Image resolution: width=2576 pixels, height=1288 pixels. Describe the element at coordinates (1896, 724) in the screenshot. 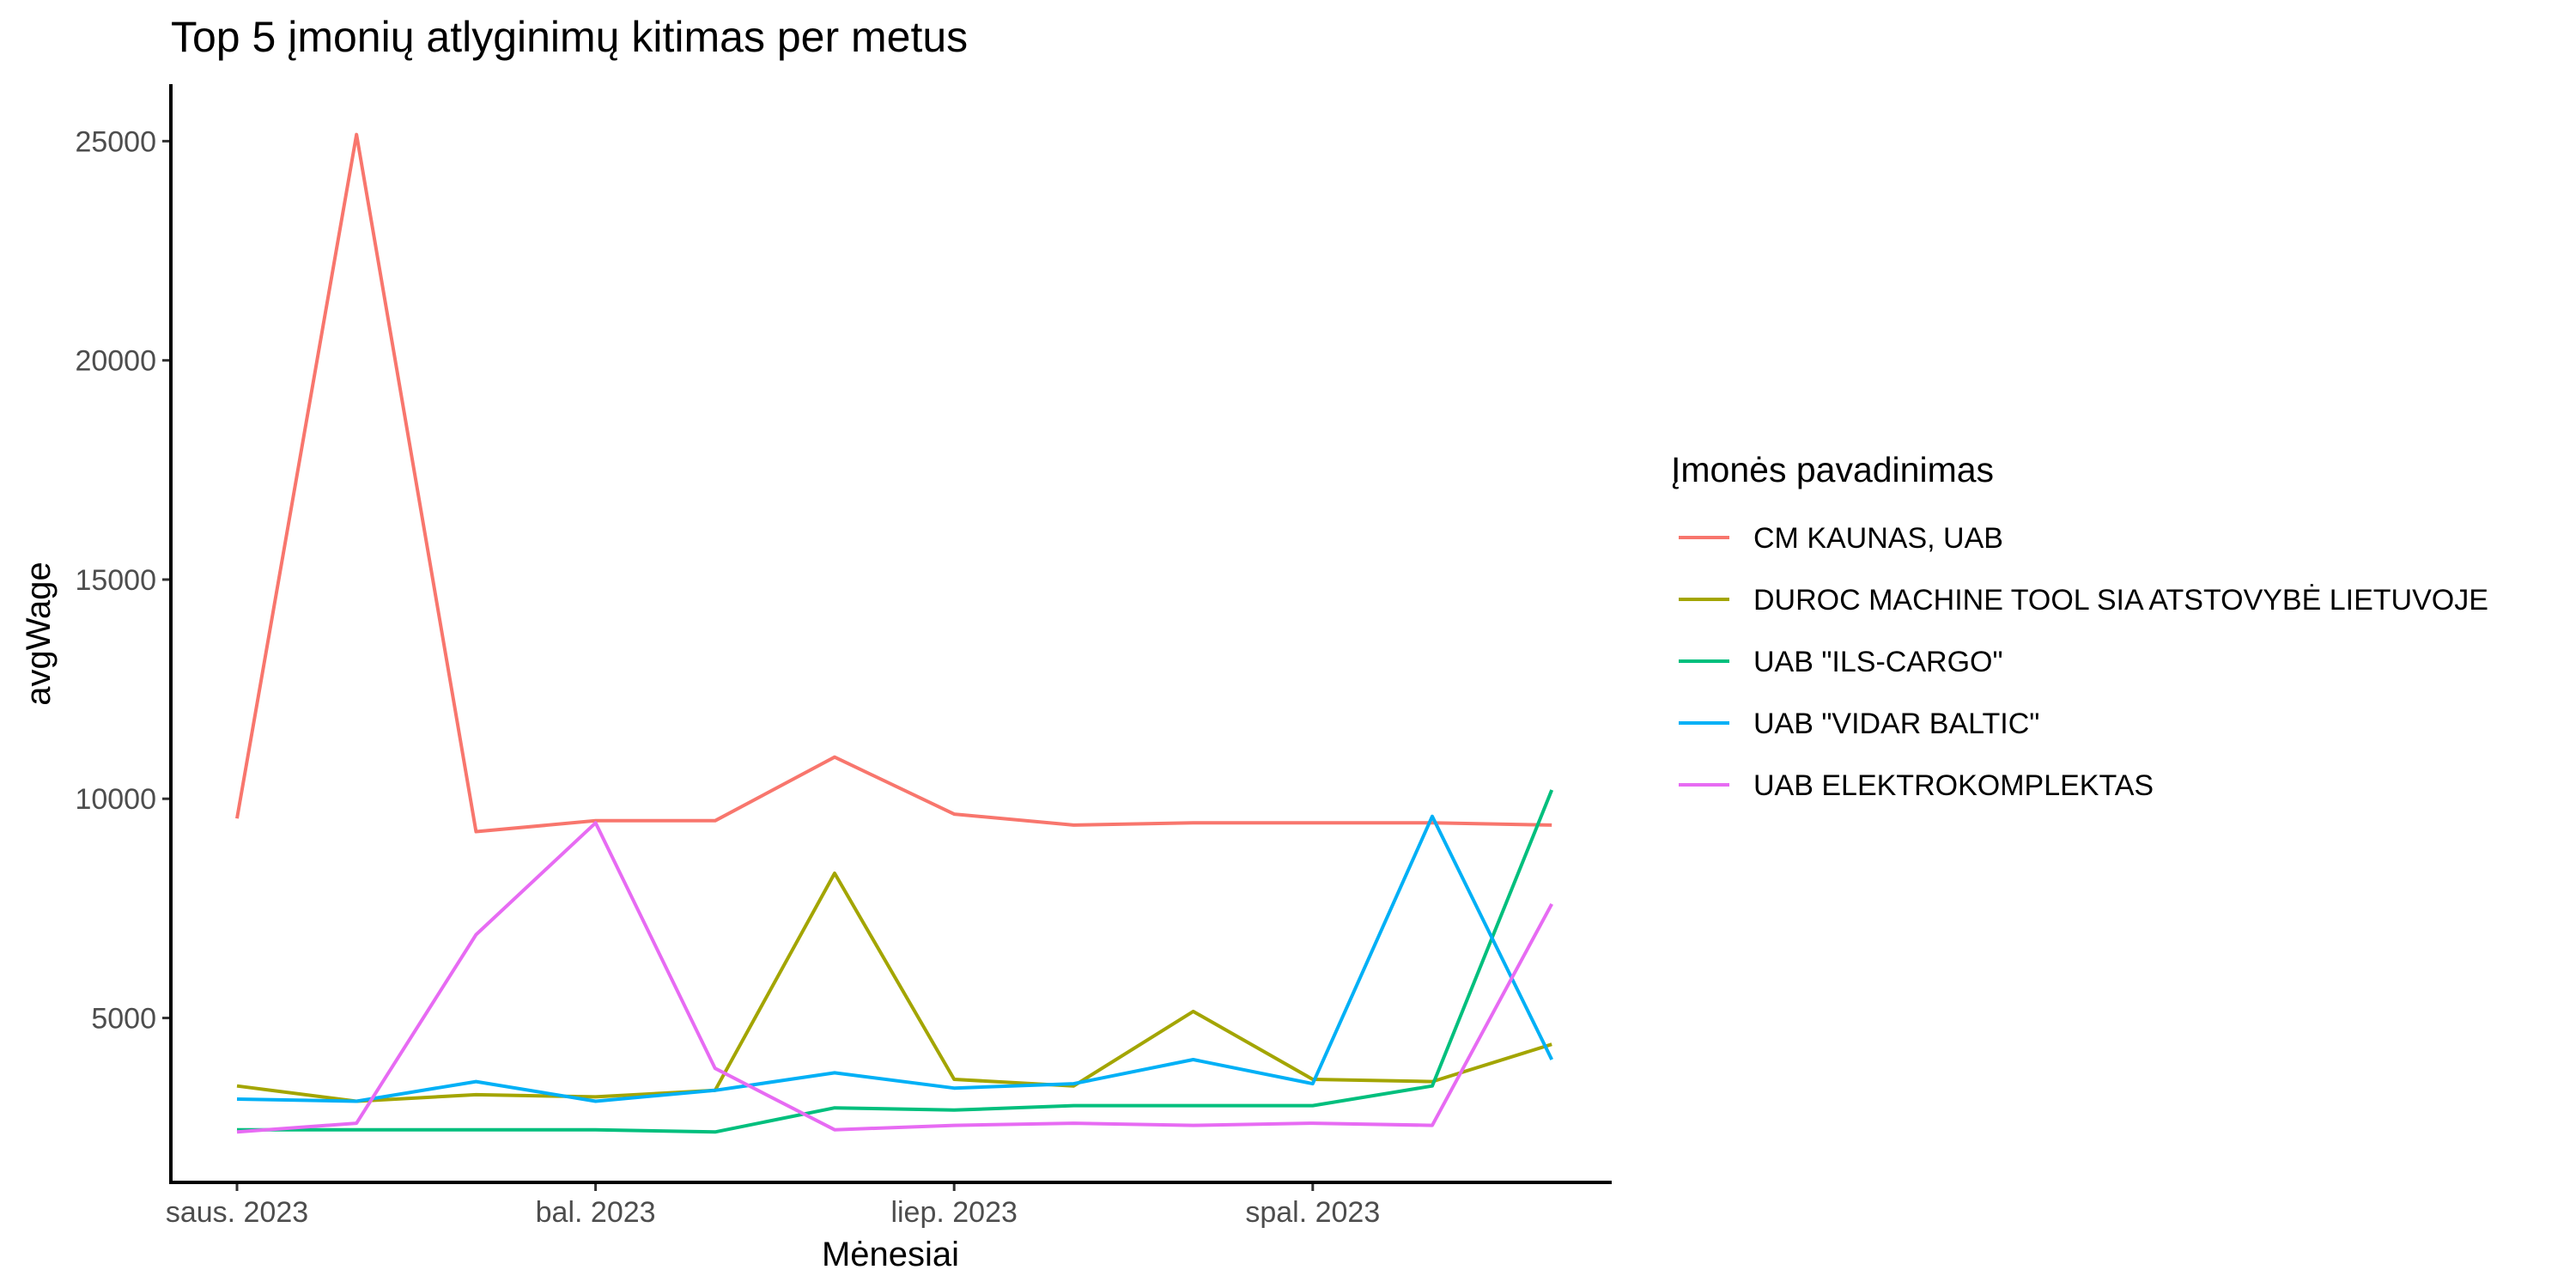

I see `legend-label-3: UAB "VIDAR BALTIC"` at that location.